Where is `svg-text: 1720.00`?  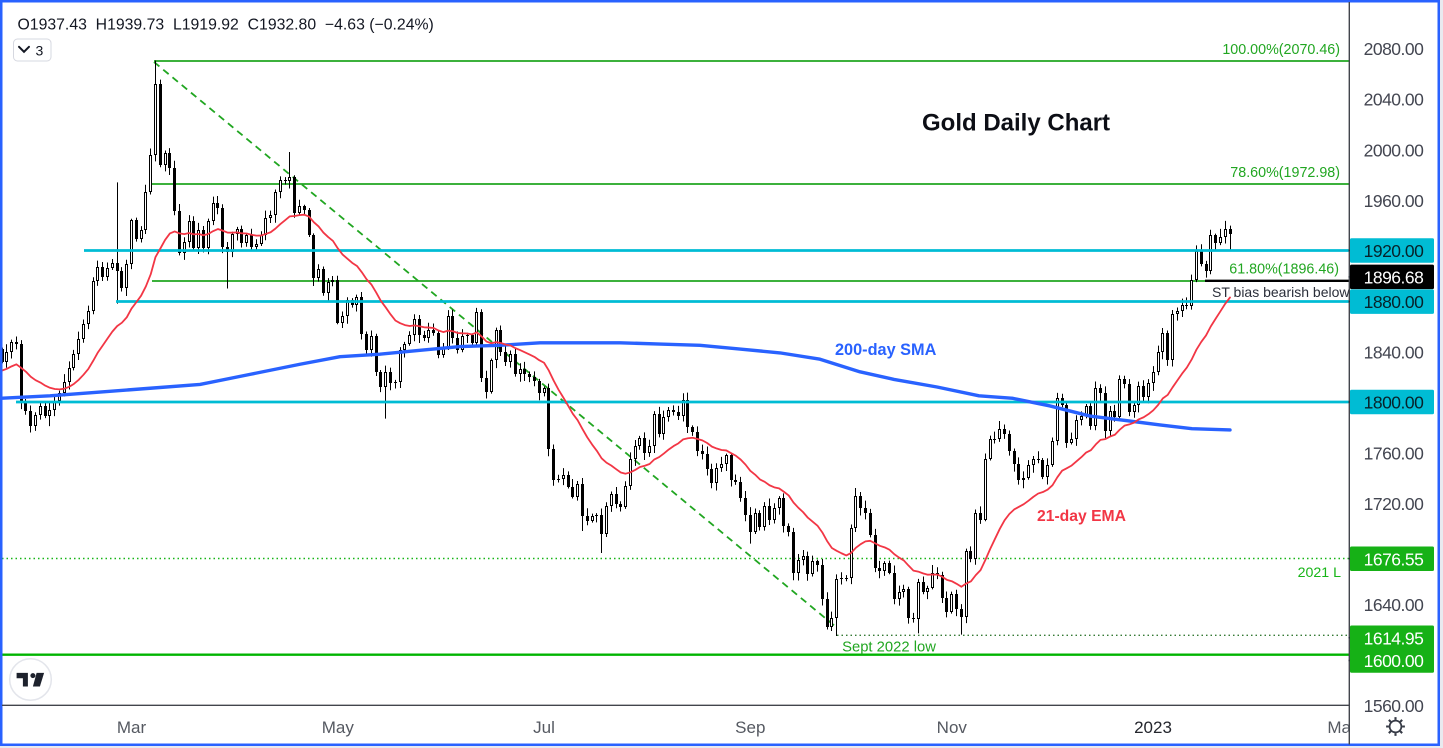 svg-text: 1720.00 is located at coordinates (1394, 504).